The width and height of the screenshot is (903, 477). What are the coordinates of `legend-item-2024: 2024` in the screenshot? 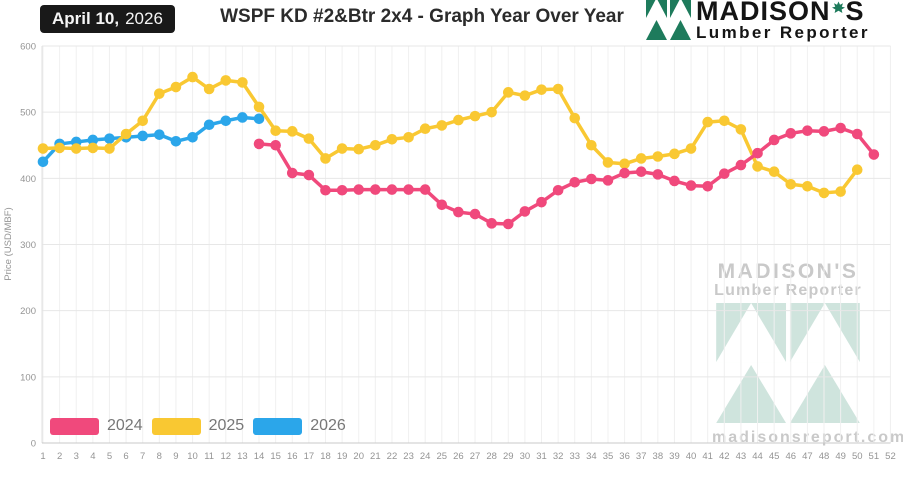 It's located at (101, 426).